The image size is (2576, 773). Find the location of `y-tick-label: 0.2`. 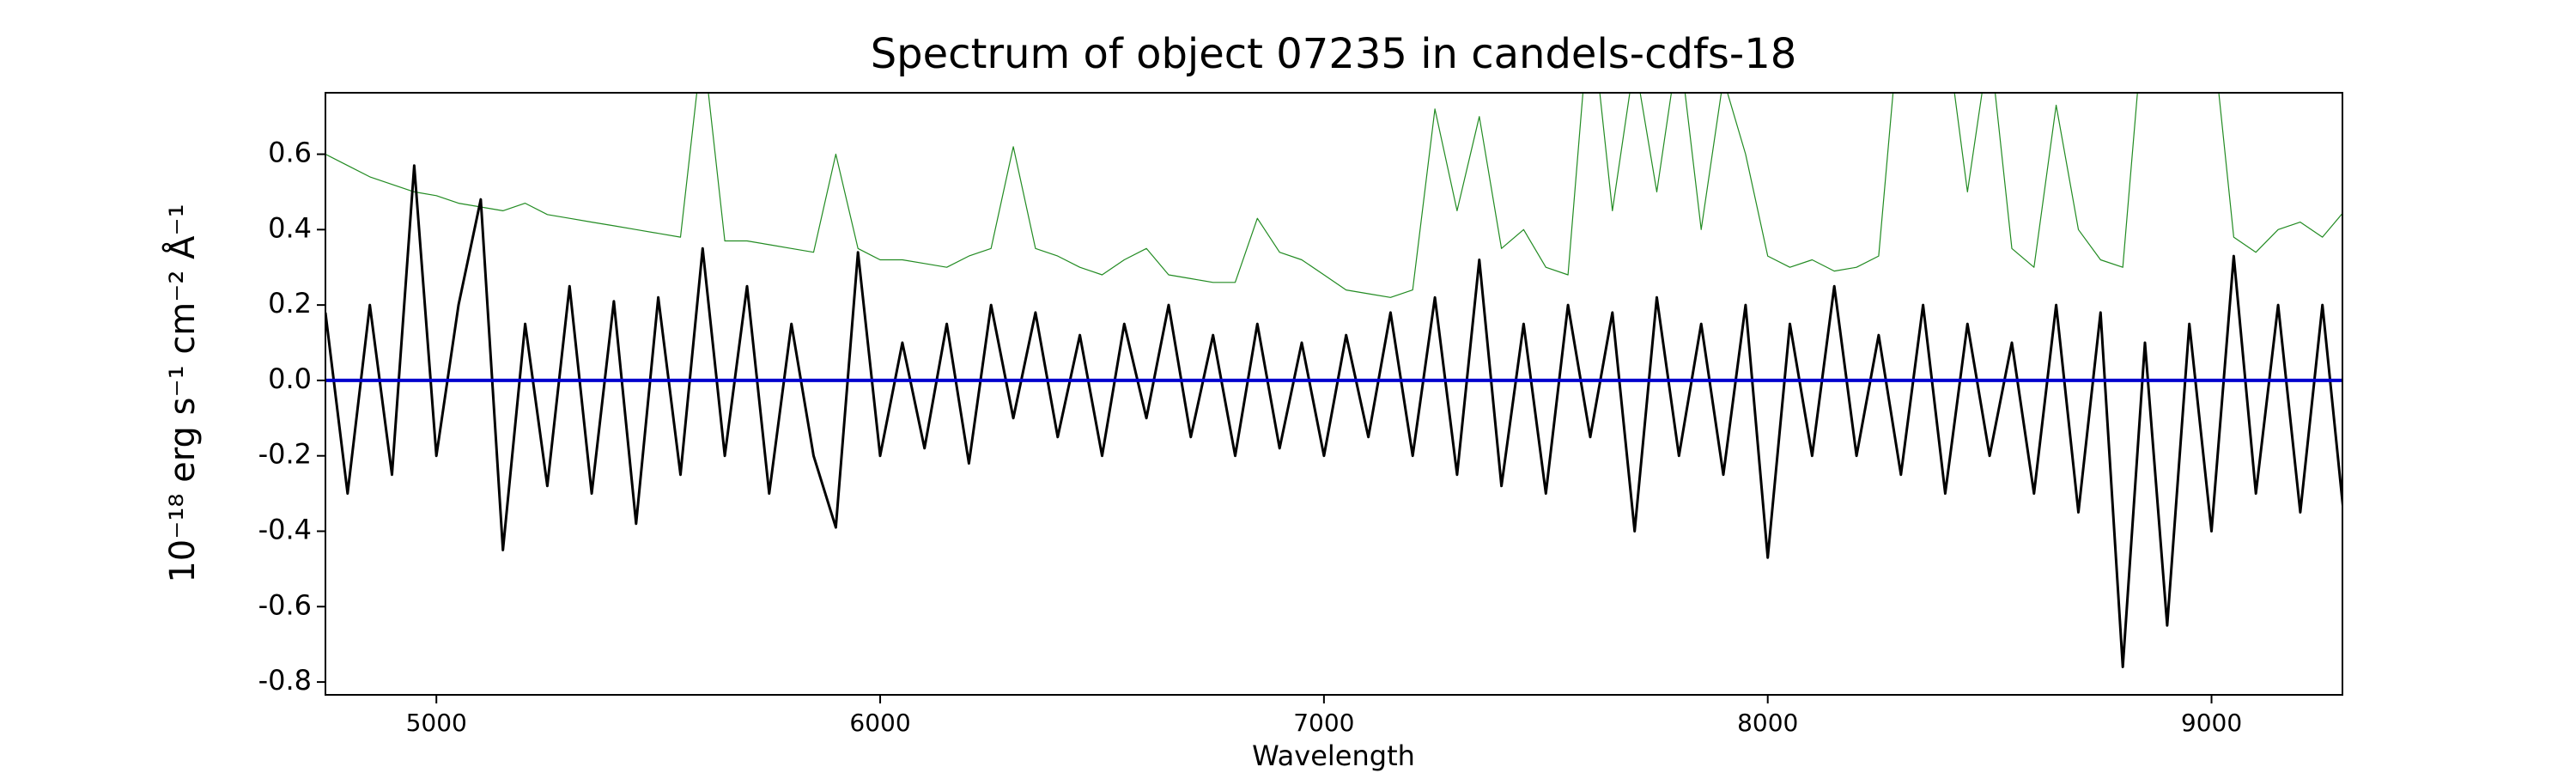

y-tick-label: 0.2 is located at coordinates (290, 303).